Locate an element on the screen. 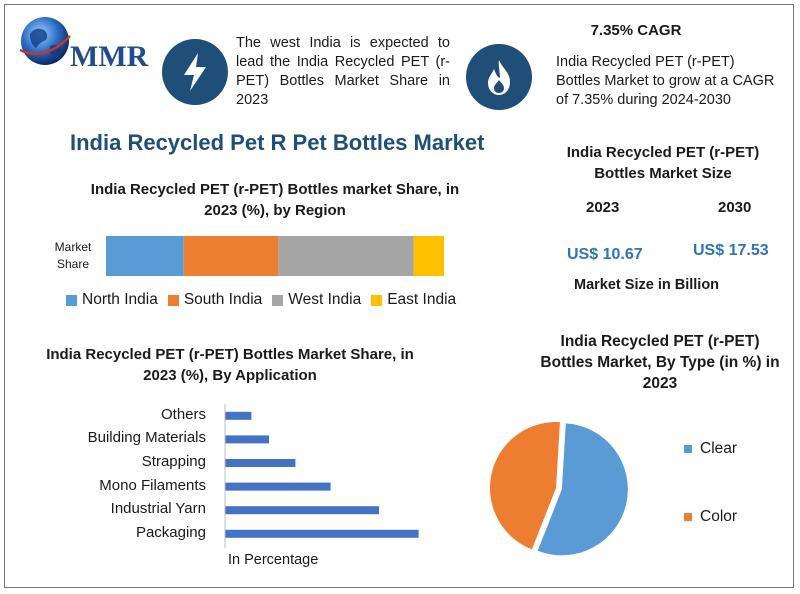 The width and height of the screenshot is (800, 594). region-bar-west-india is located at coordinates (346, 256).